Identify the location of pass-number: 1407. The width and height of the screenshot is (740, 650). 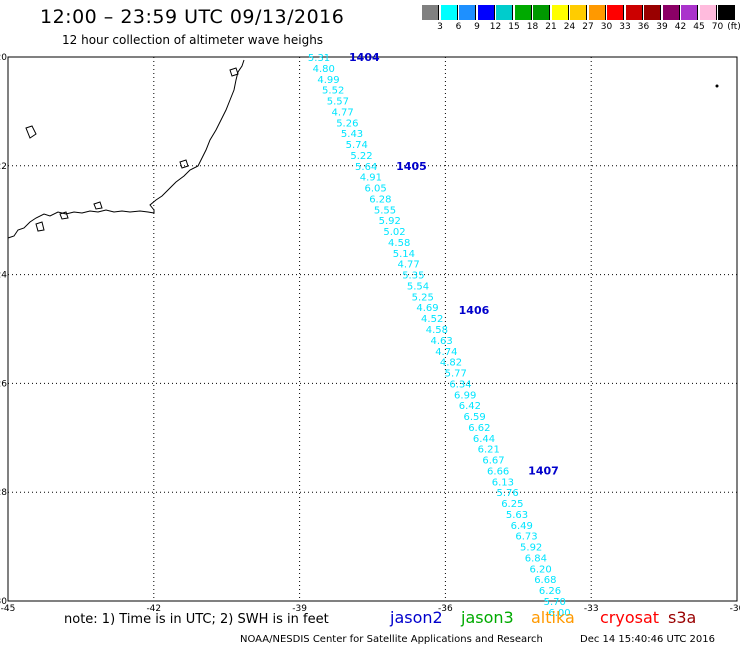
(543, 470).